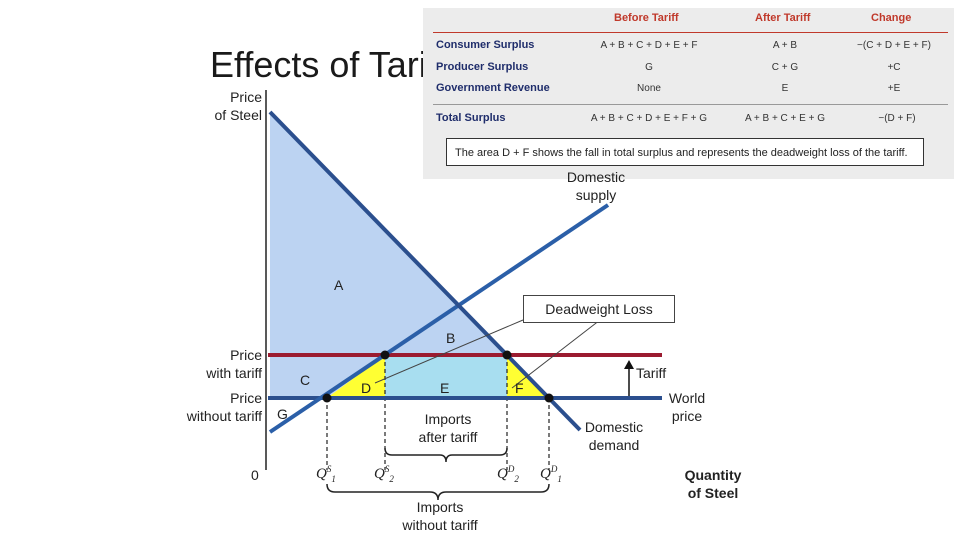 This screenshot has height=540, width=960. I want to click on row-producer-before: G, so click(649, 67).